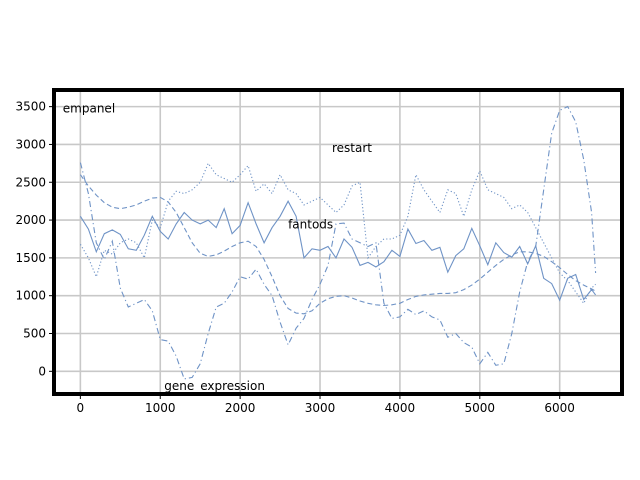 This screenshot has width=640, height=480. I want to click on y-tick-label: 1500, so click(30, 258).